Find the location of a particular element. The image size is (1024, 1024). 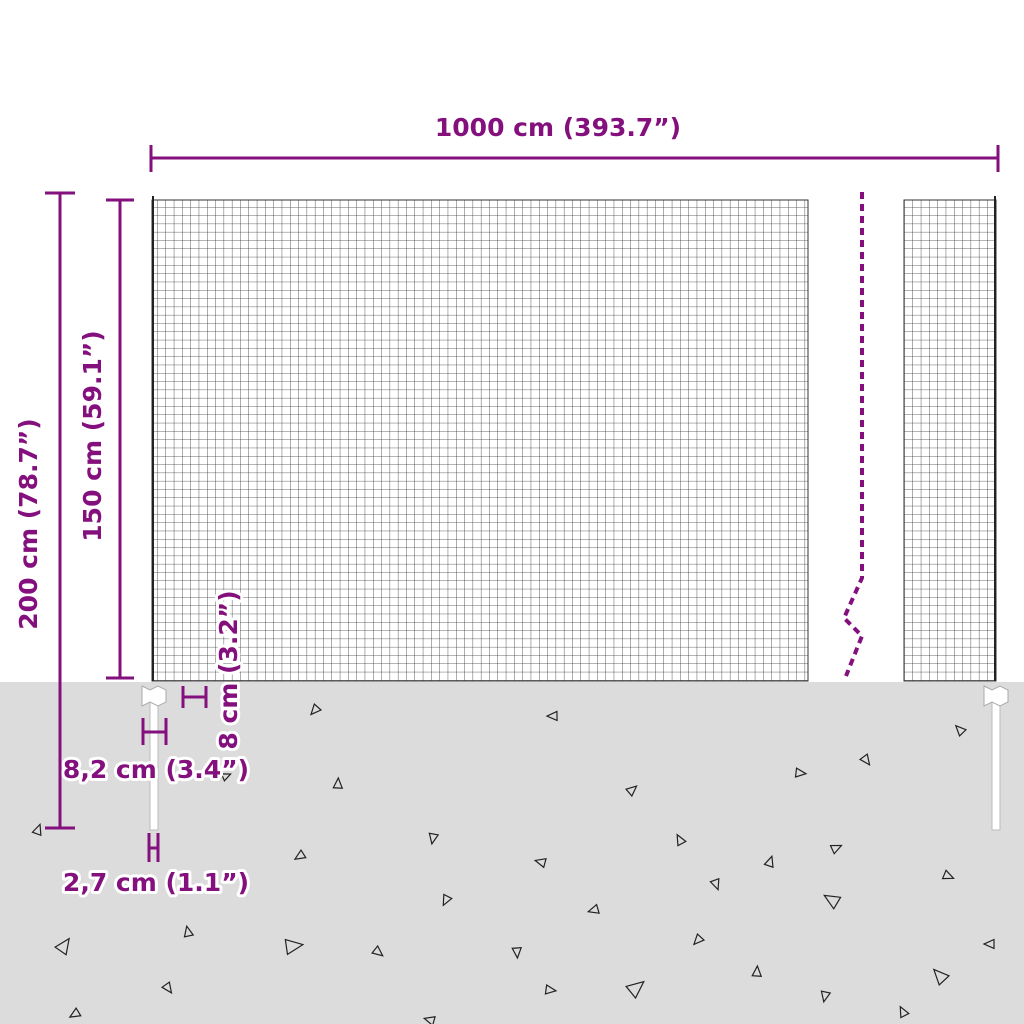

bracket-width-label: 8,2 cm (3.4”) is located at coordinates (156, 769).